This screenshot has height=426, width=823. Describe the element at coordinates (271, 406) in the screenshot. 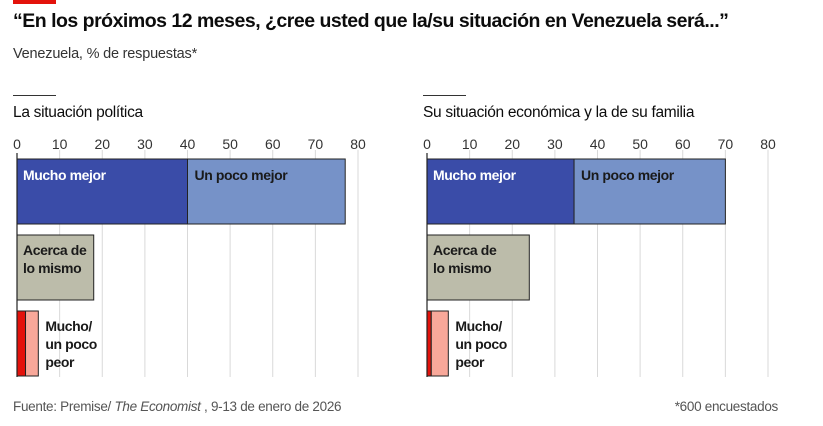

I see `source-dates: , 9-13 de enero de 2026` at that location.